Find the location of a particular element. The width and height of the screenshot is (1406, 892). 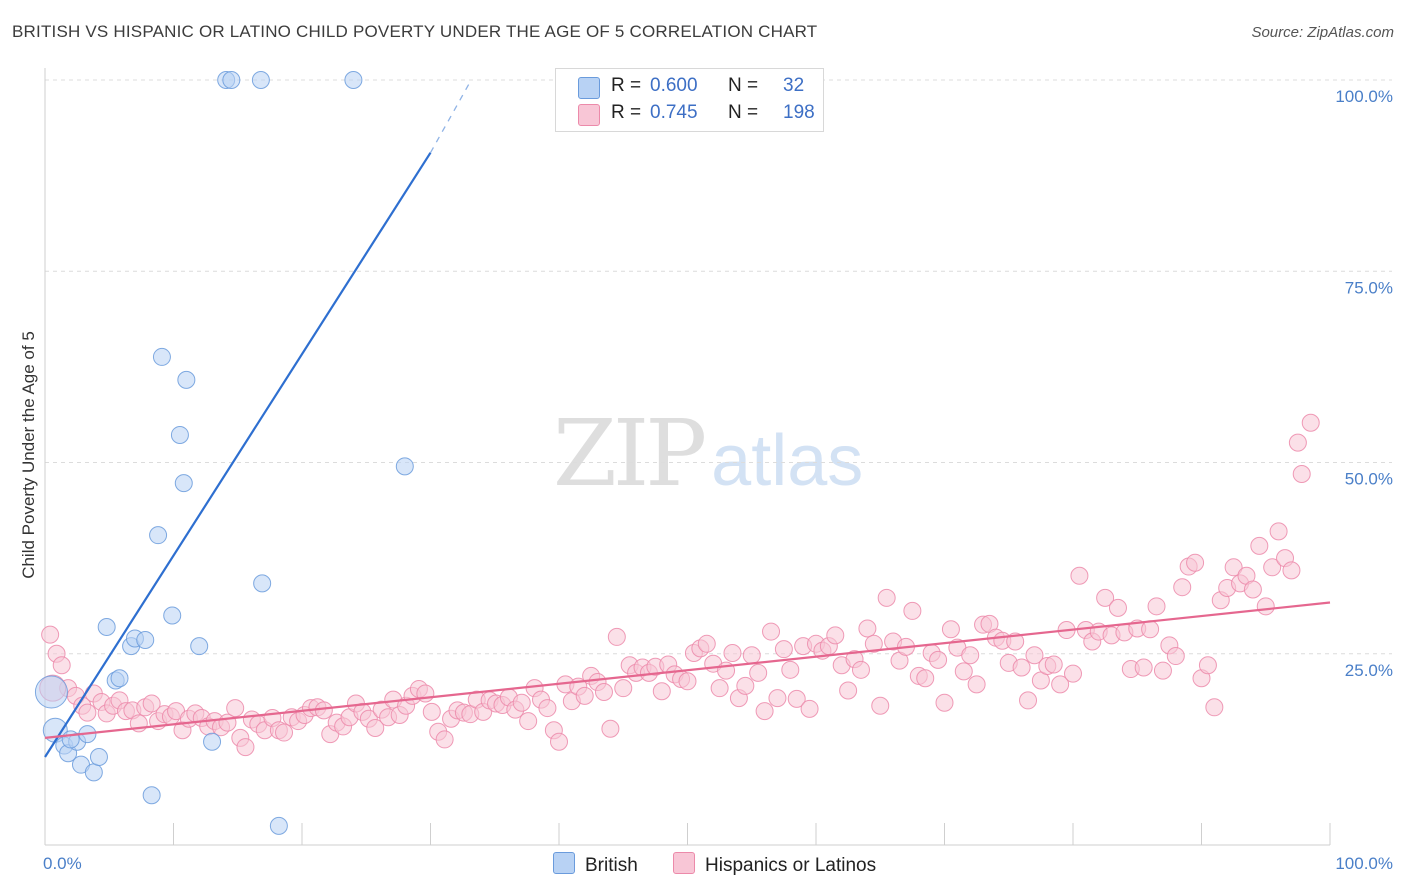

legend-r-value: 0.745 is located at coordinates (674, 112).